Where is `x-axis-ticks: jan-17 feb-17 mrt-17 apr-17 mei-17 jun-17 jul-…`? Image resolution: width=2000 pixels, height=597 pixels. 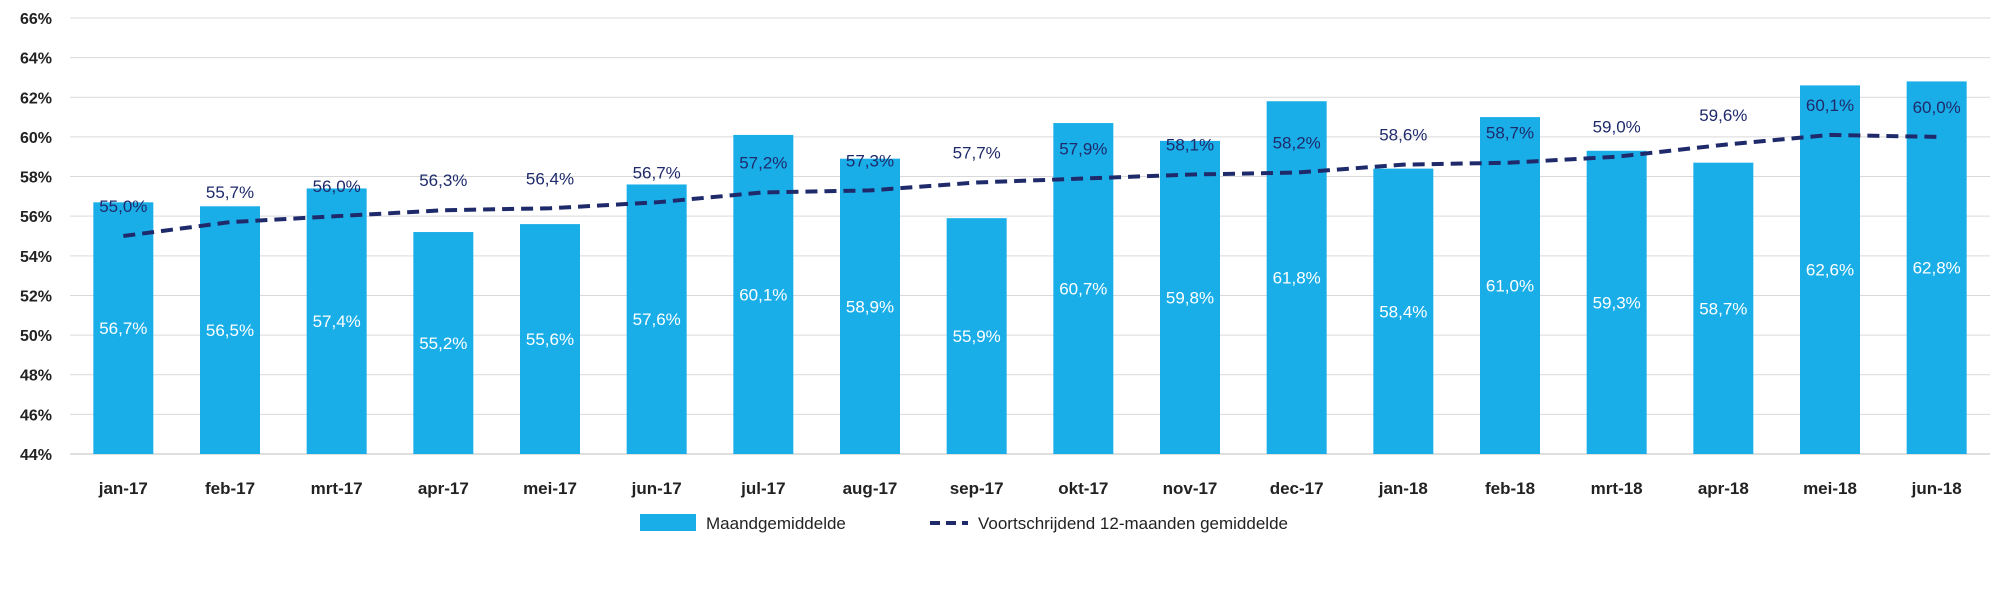 x-axis-ticks: jan-17 feb-17 mrt-17 apr-17 mei-17 jun-17 jul-… is located at coordinates (1030, 488).